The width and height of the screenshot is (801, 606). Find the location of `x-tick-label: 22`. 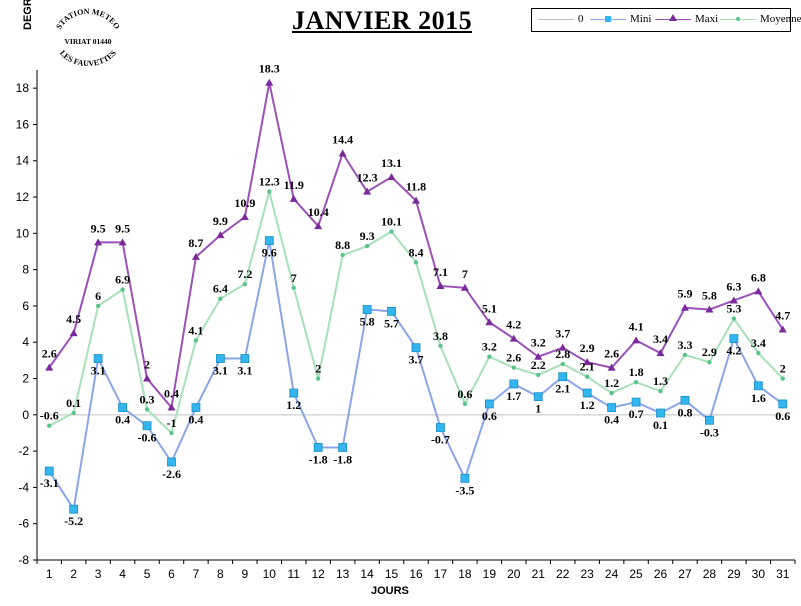

x-tick-label: 22 is located at coordinates (563, 574).